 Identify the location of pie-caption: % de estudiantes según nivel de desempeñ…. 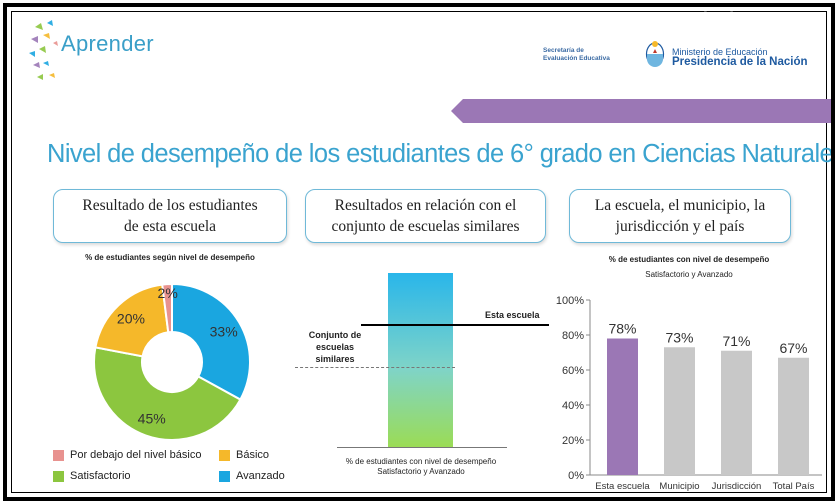
(170, 257).